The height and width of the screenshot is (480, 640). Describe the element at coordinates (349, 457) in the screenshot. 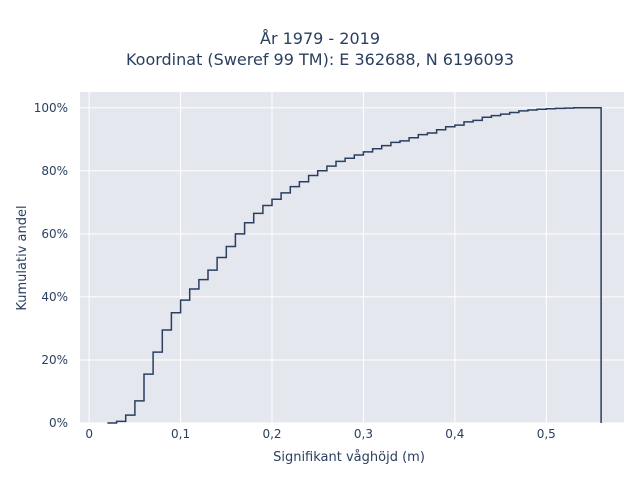

I see `x-axis-title: Signifikant våghöjd (m)` at that location.